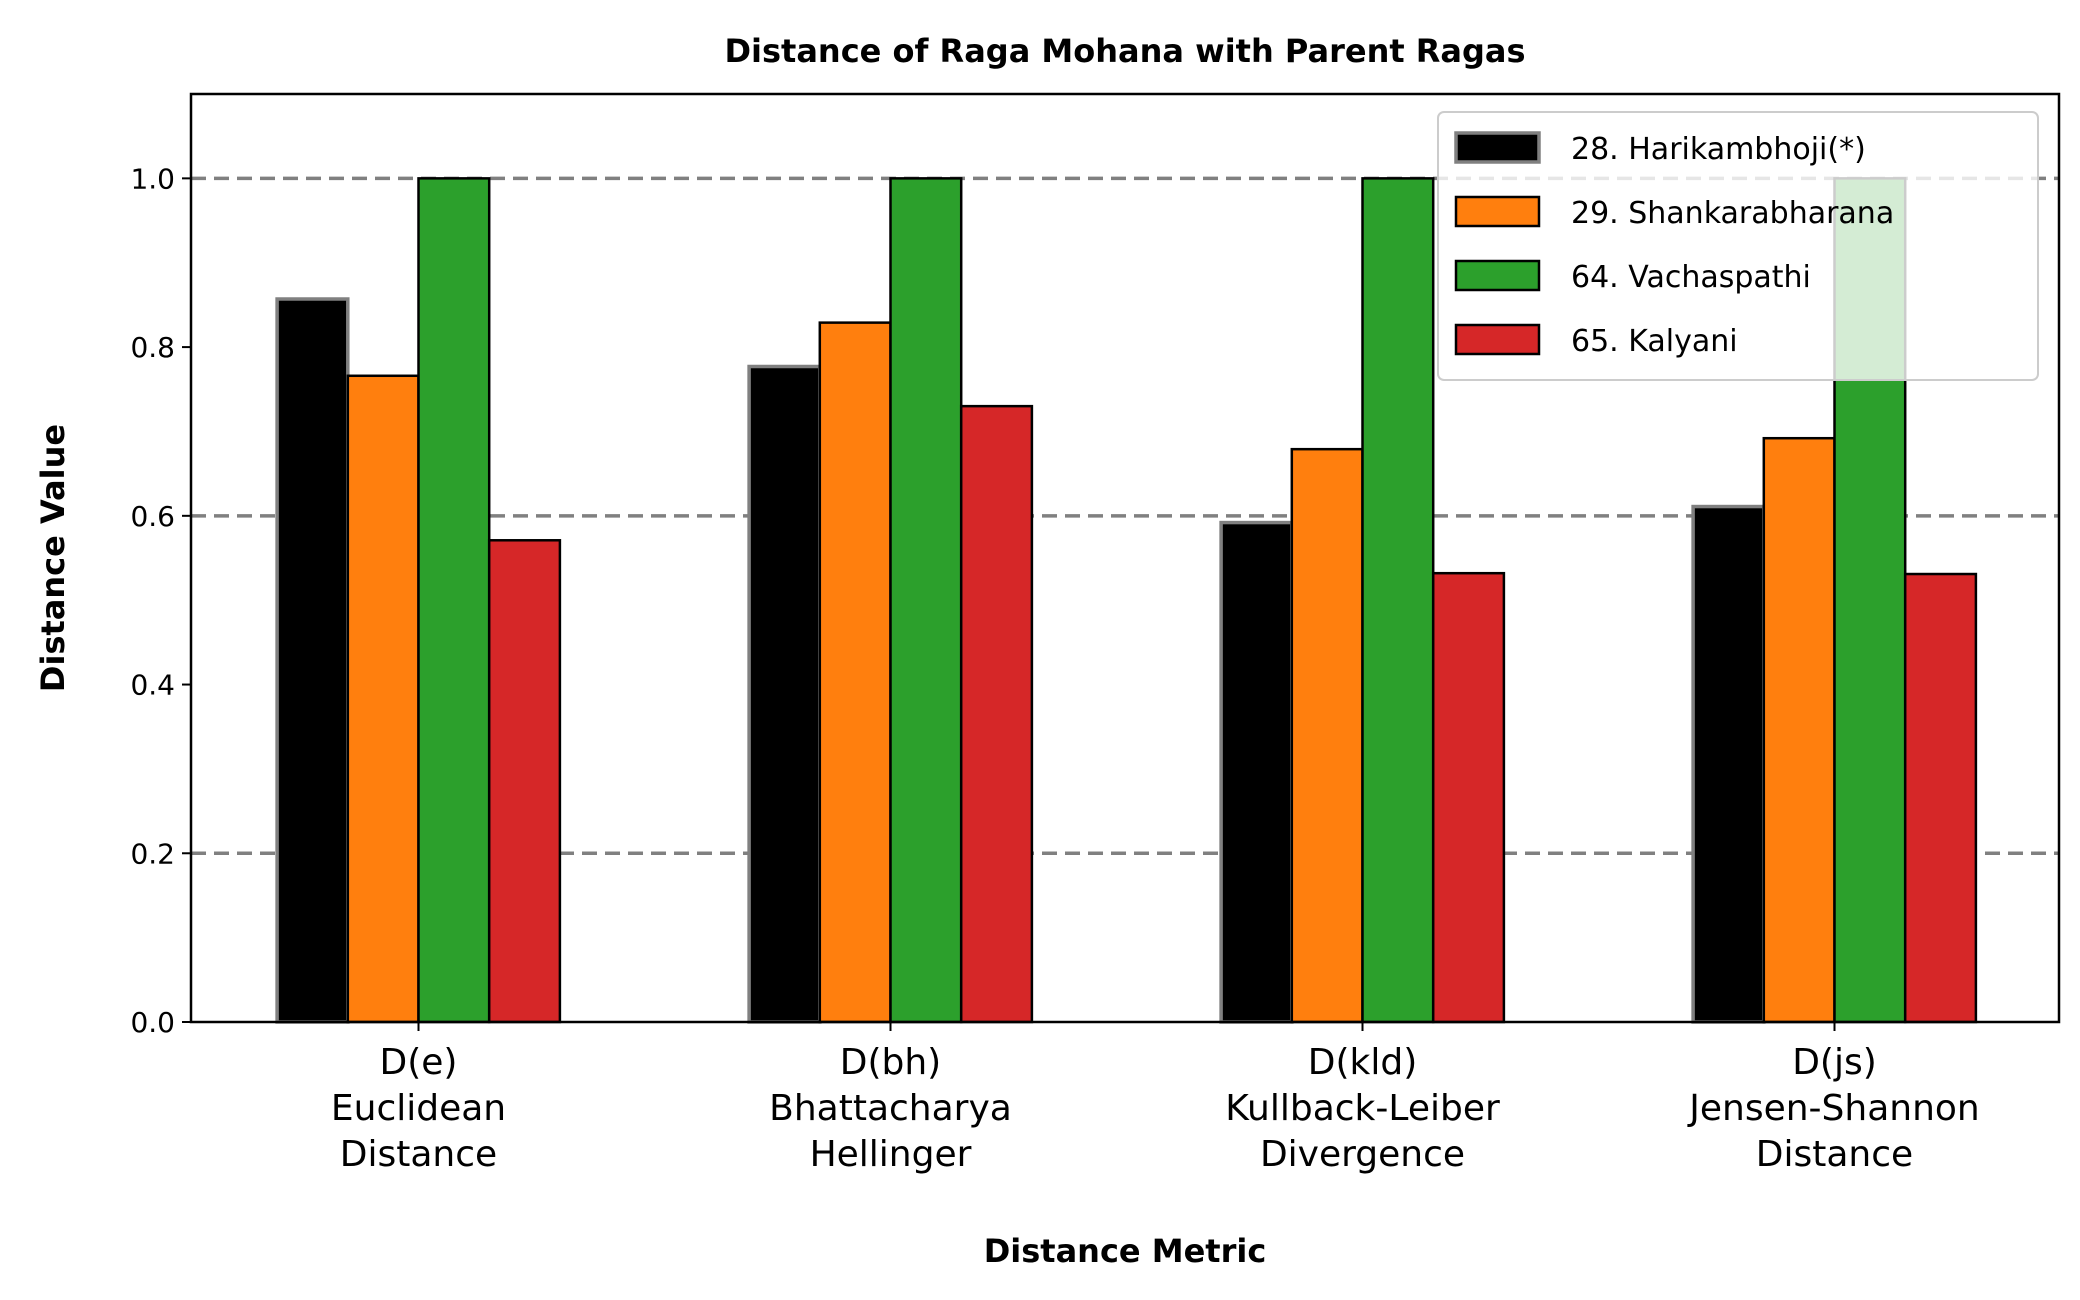 The height and width of the screenshot is (1300, 2080). I want to click on x-tick-label: D(bh) Bhattacharya Hellinger, so click(890, 1108).